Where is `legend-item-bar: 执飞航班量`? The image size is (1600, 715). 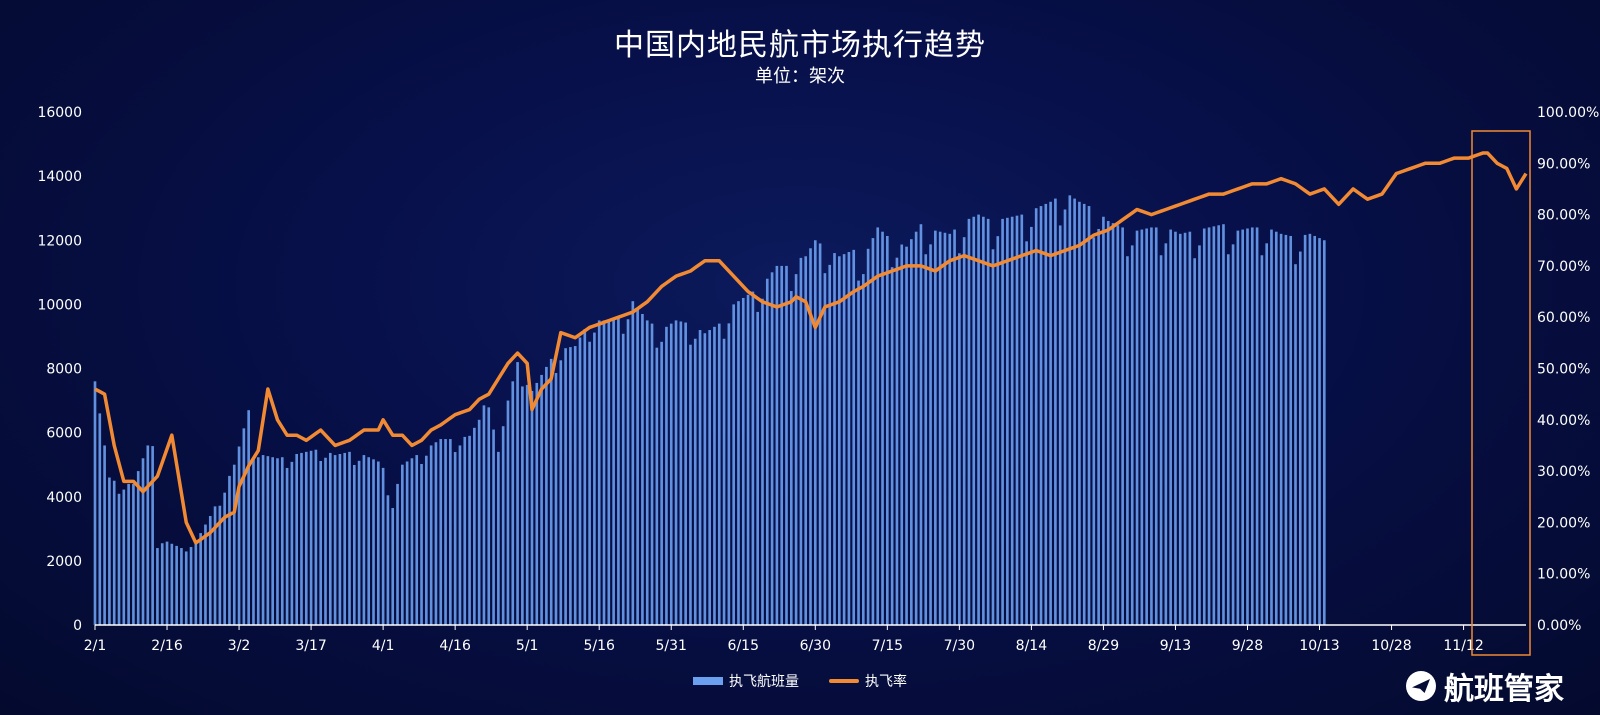 legend-item-bar: 执飞航班量 is located at coordinates (746, 681).